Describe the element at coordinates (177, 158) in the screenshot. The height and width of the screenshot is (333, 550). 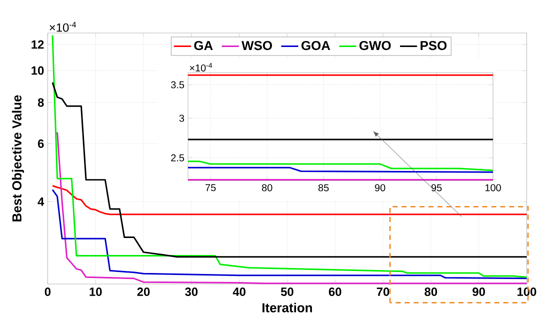
I see `y-tick-label: 2.5` at that location.